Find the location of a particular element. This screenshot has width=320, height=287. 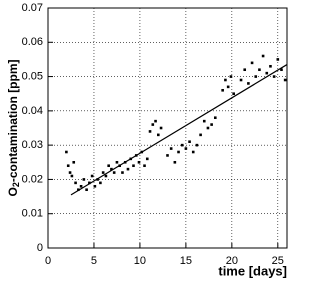

y-tick-label: 0.02 is located at coordinates (32, 179).